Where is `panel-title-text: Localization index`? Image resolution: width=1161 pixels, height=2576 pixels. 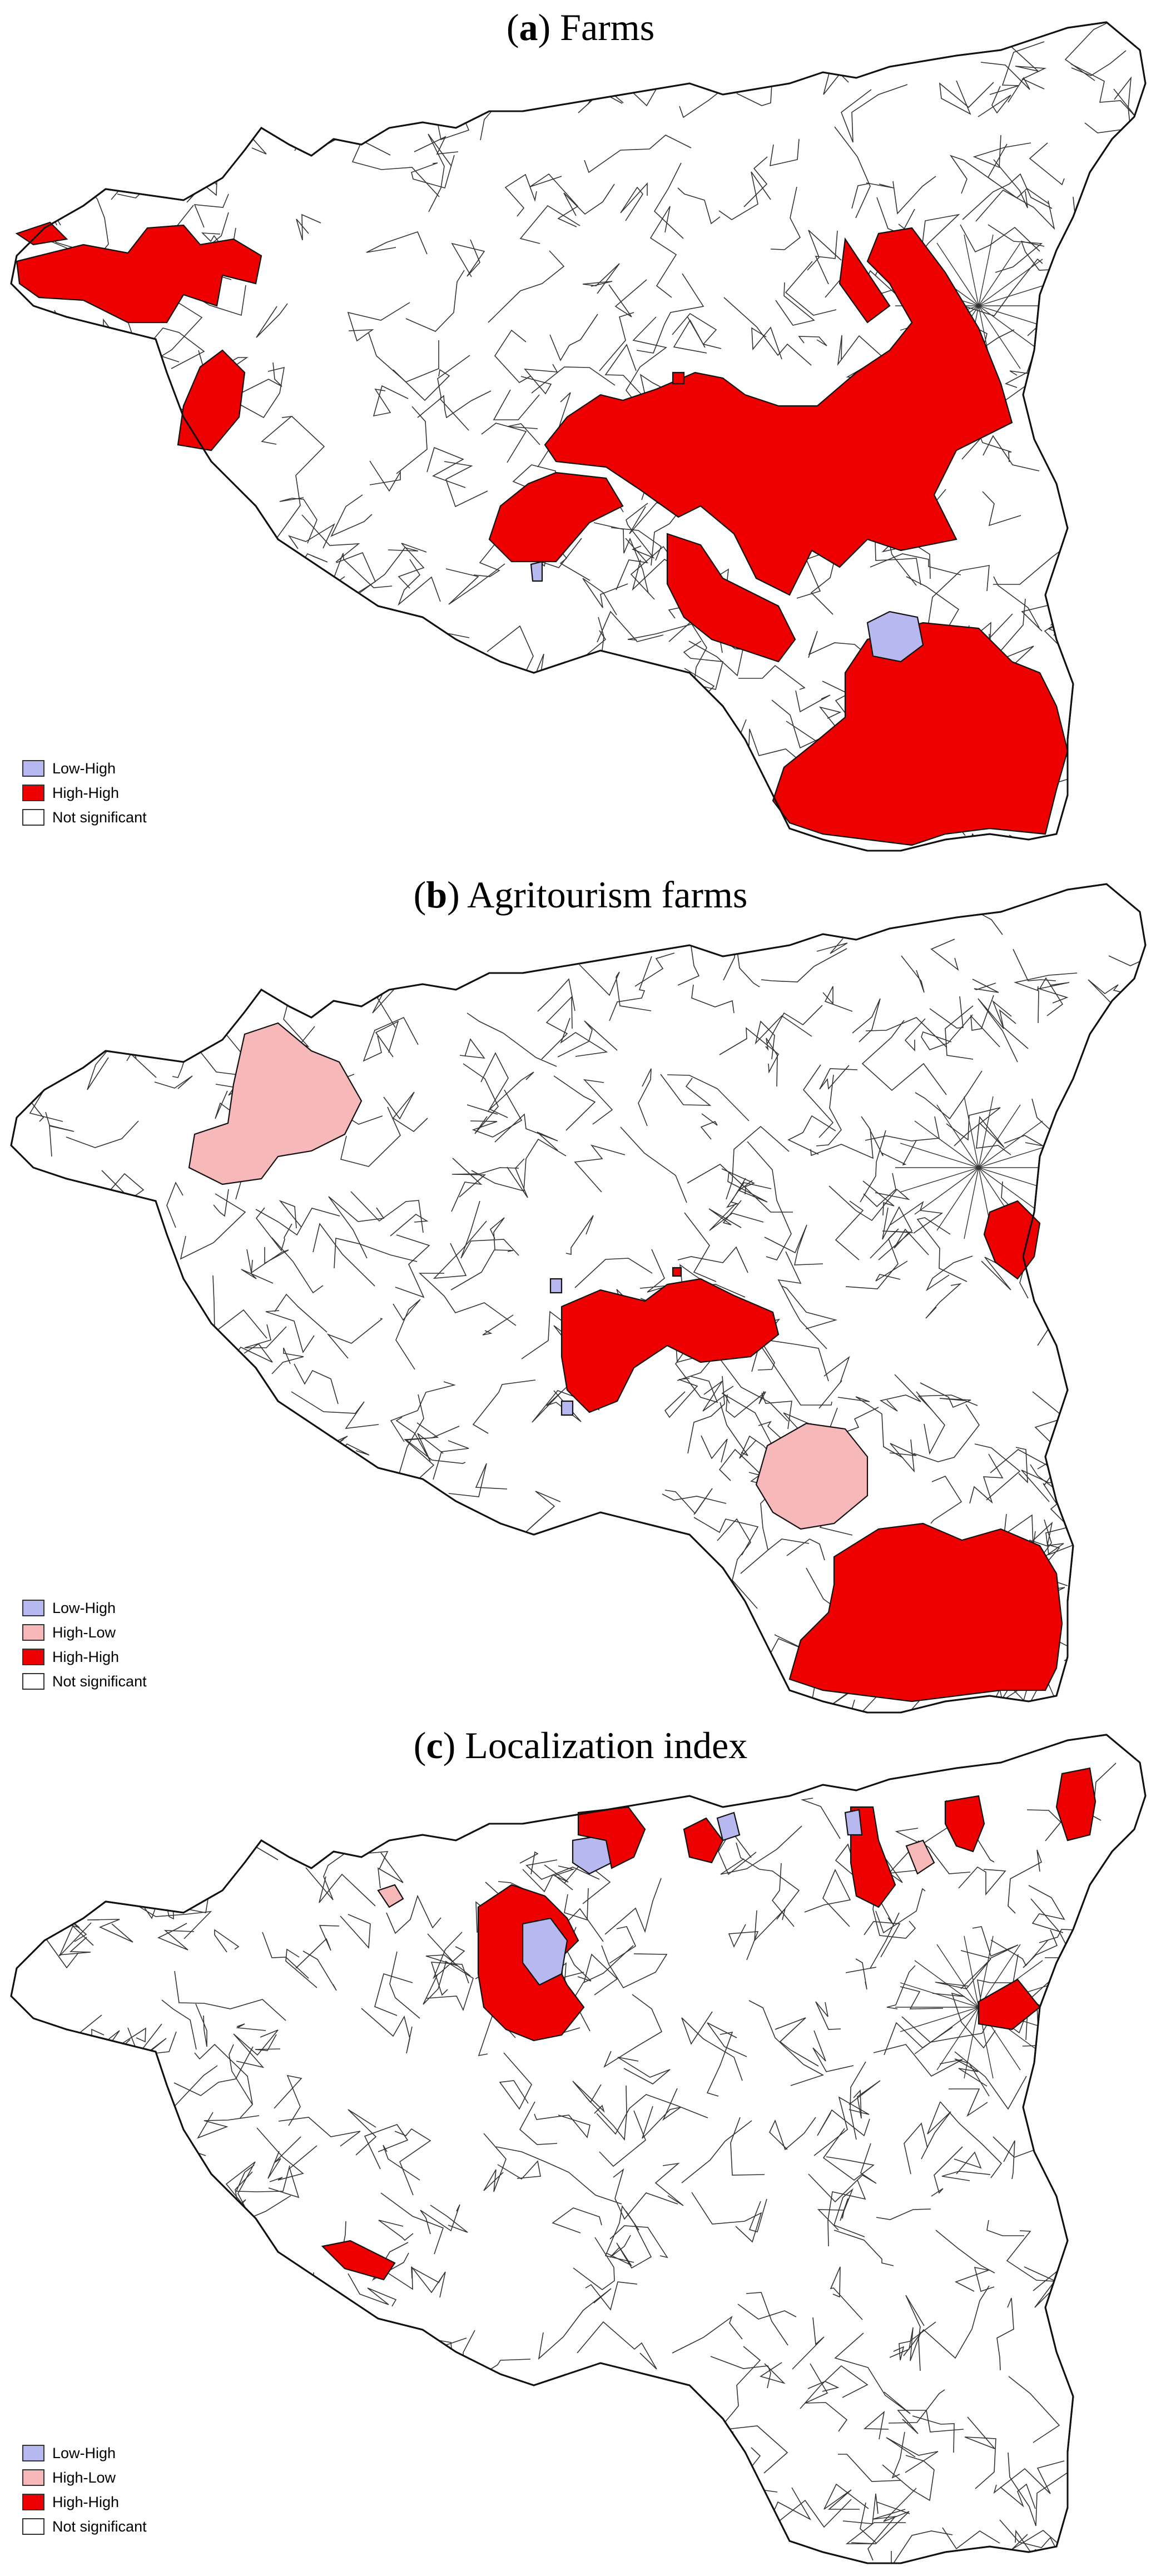
panel-title-text: Localization index is located at coordinates (606, 1745).